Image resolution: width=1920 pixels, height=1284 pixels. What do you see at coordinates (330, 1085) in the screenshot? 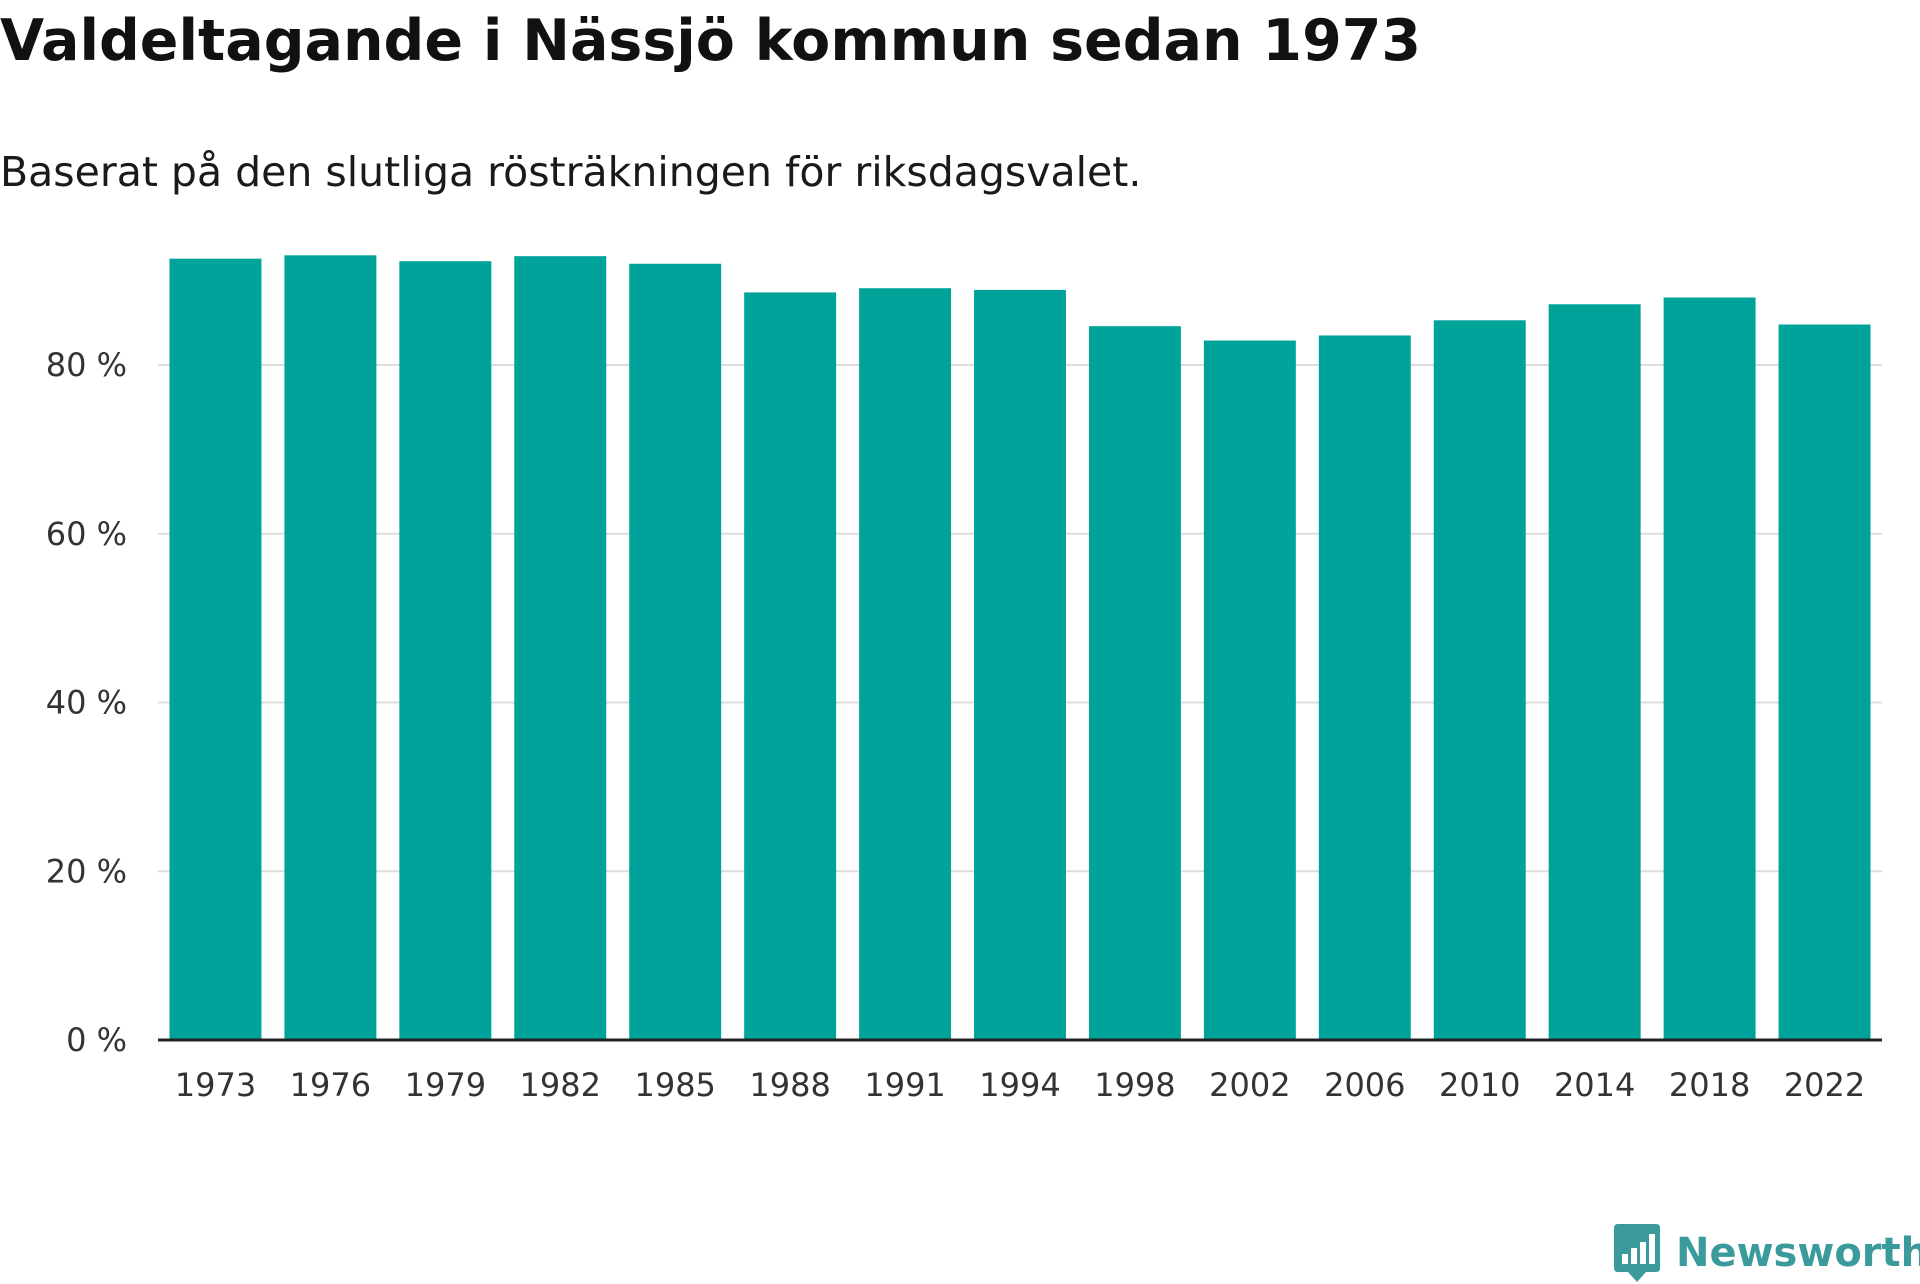
I see `x-tick-label: 1976` at bounding box center [330, 1085].